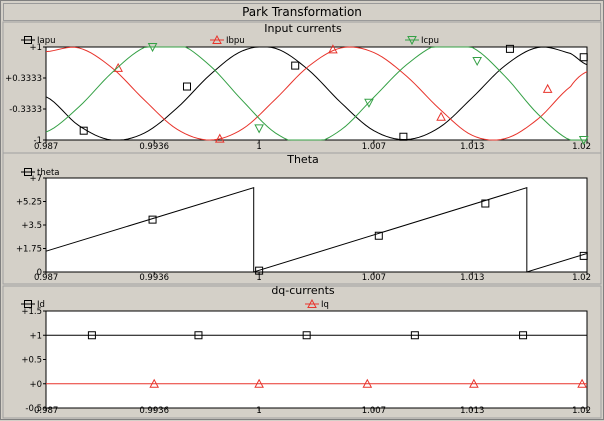 This screenshot has height=421, width=604. I want to click on window-title: Park Transformation, so click(302, 12).